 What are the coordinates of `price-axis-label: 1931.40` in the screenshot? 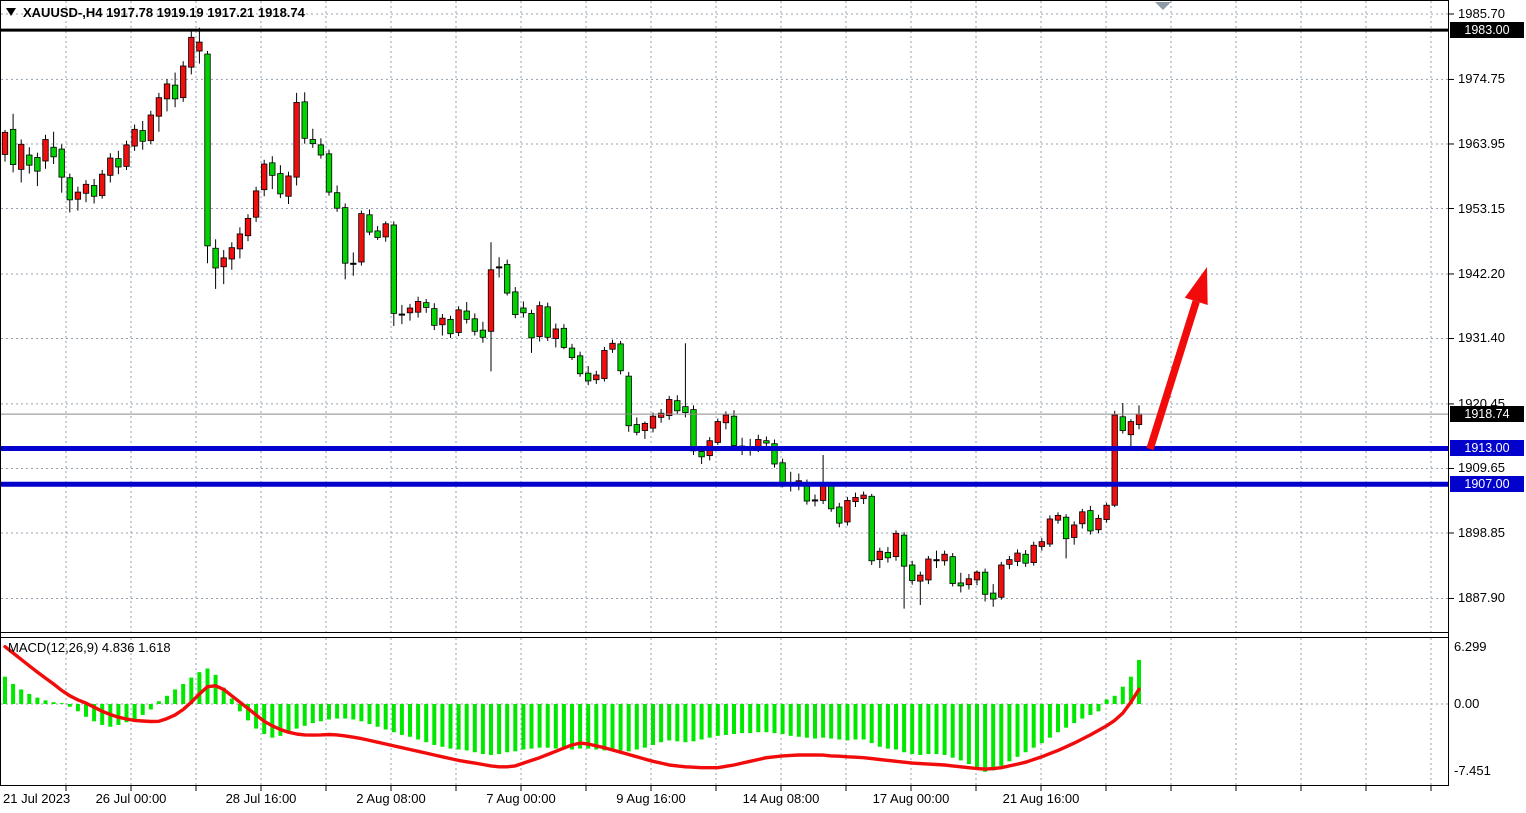 It's located at (1481, 338).